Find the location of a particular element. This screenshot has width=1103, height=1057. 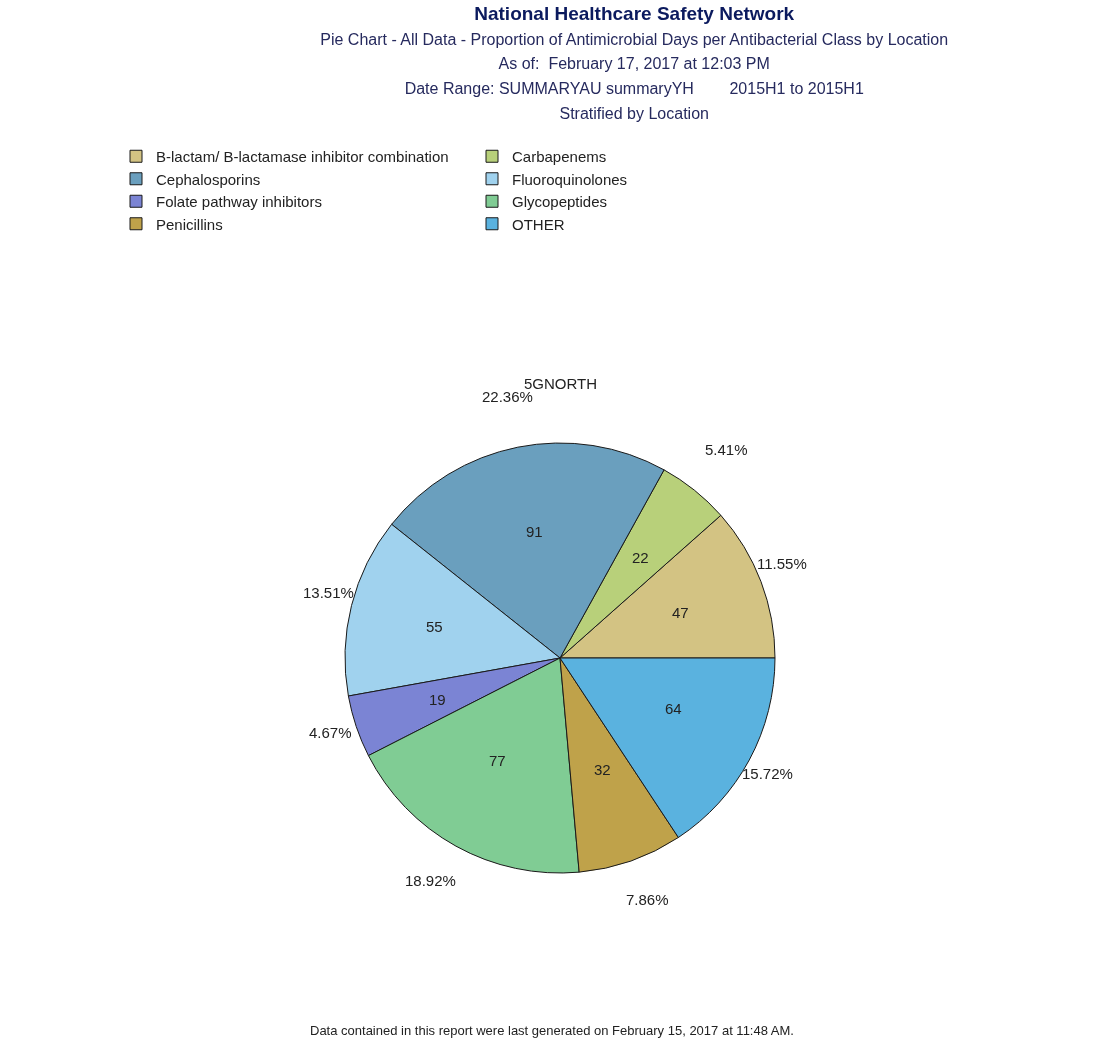

legend-label: Glycopeptides is located at coordinates (560, 202).